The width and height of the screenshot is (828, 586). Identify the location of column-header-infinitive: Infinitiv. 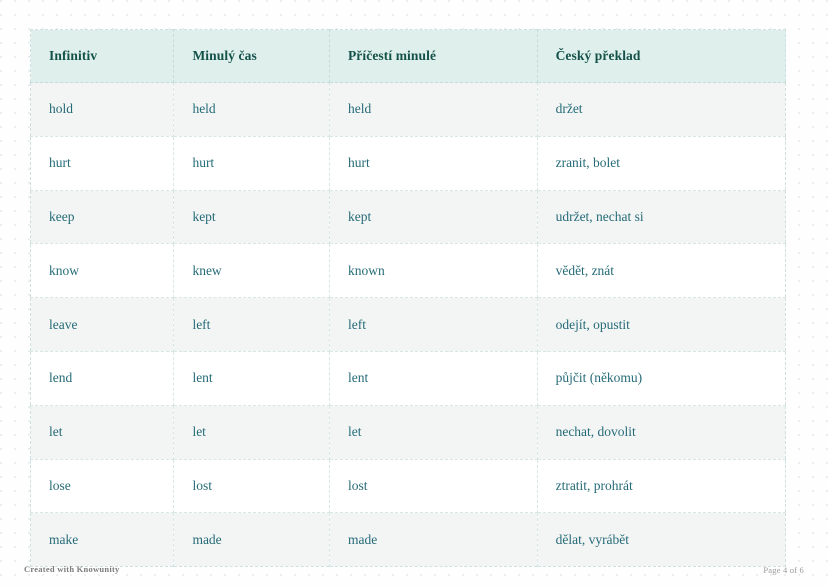
(102, 56).